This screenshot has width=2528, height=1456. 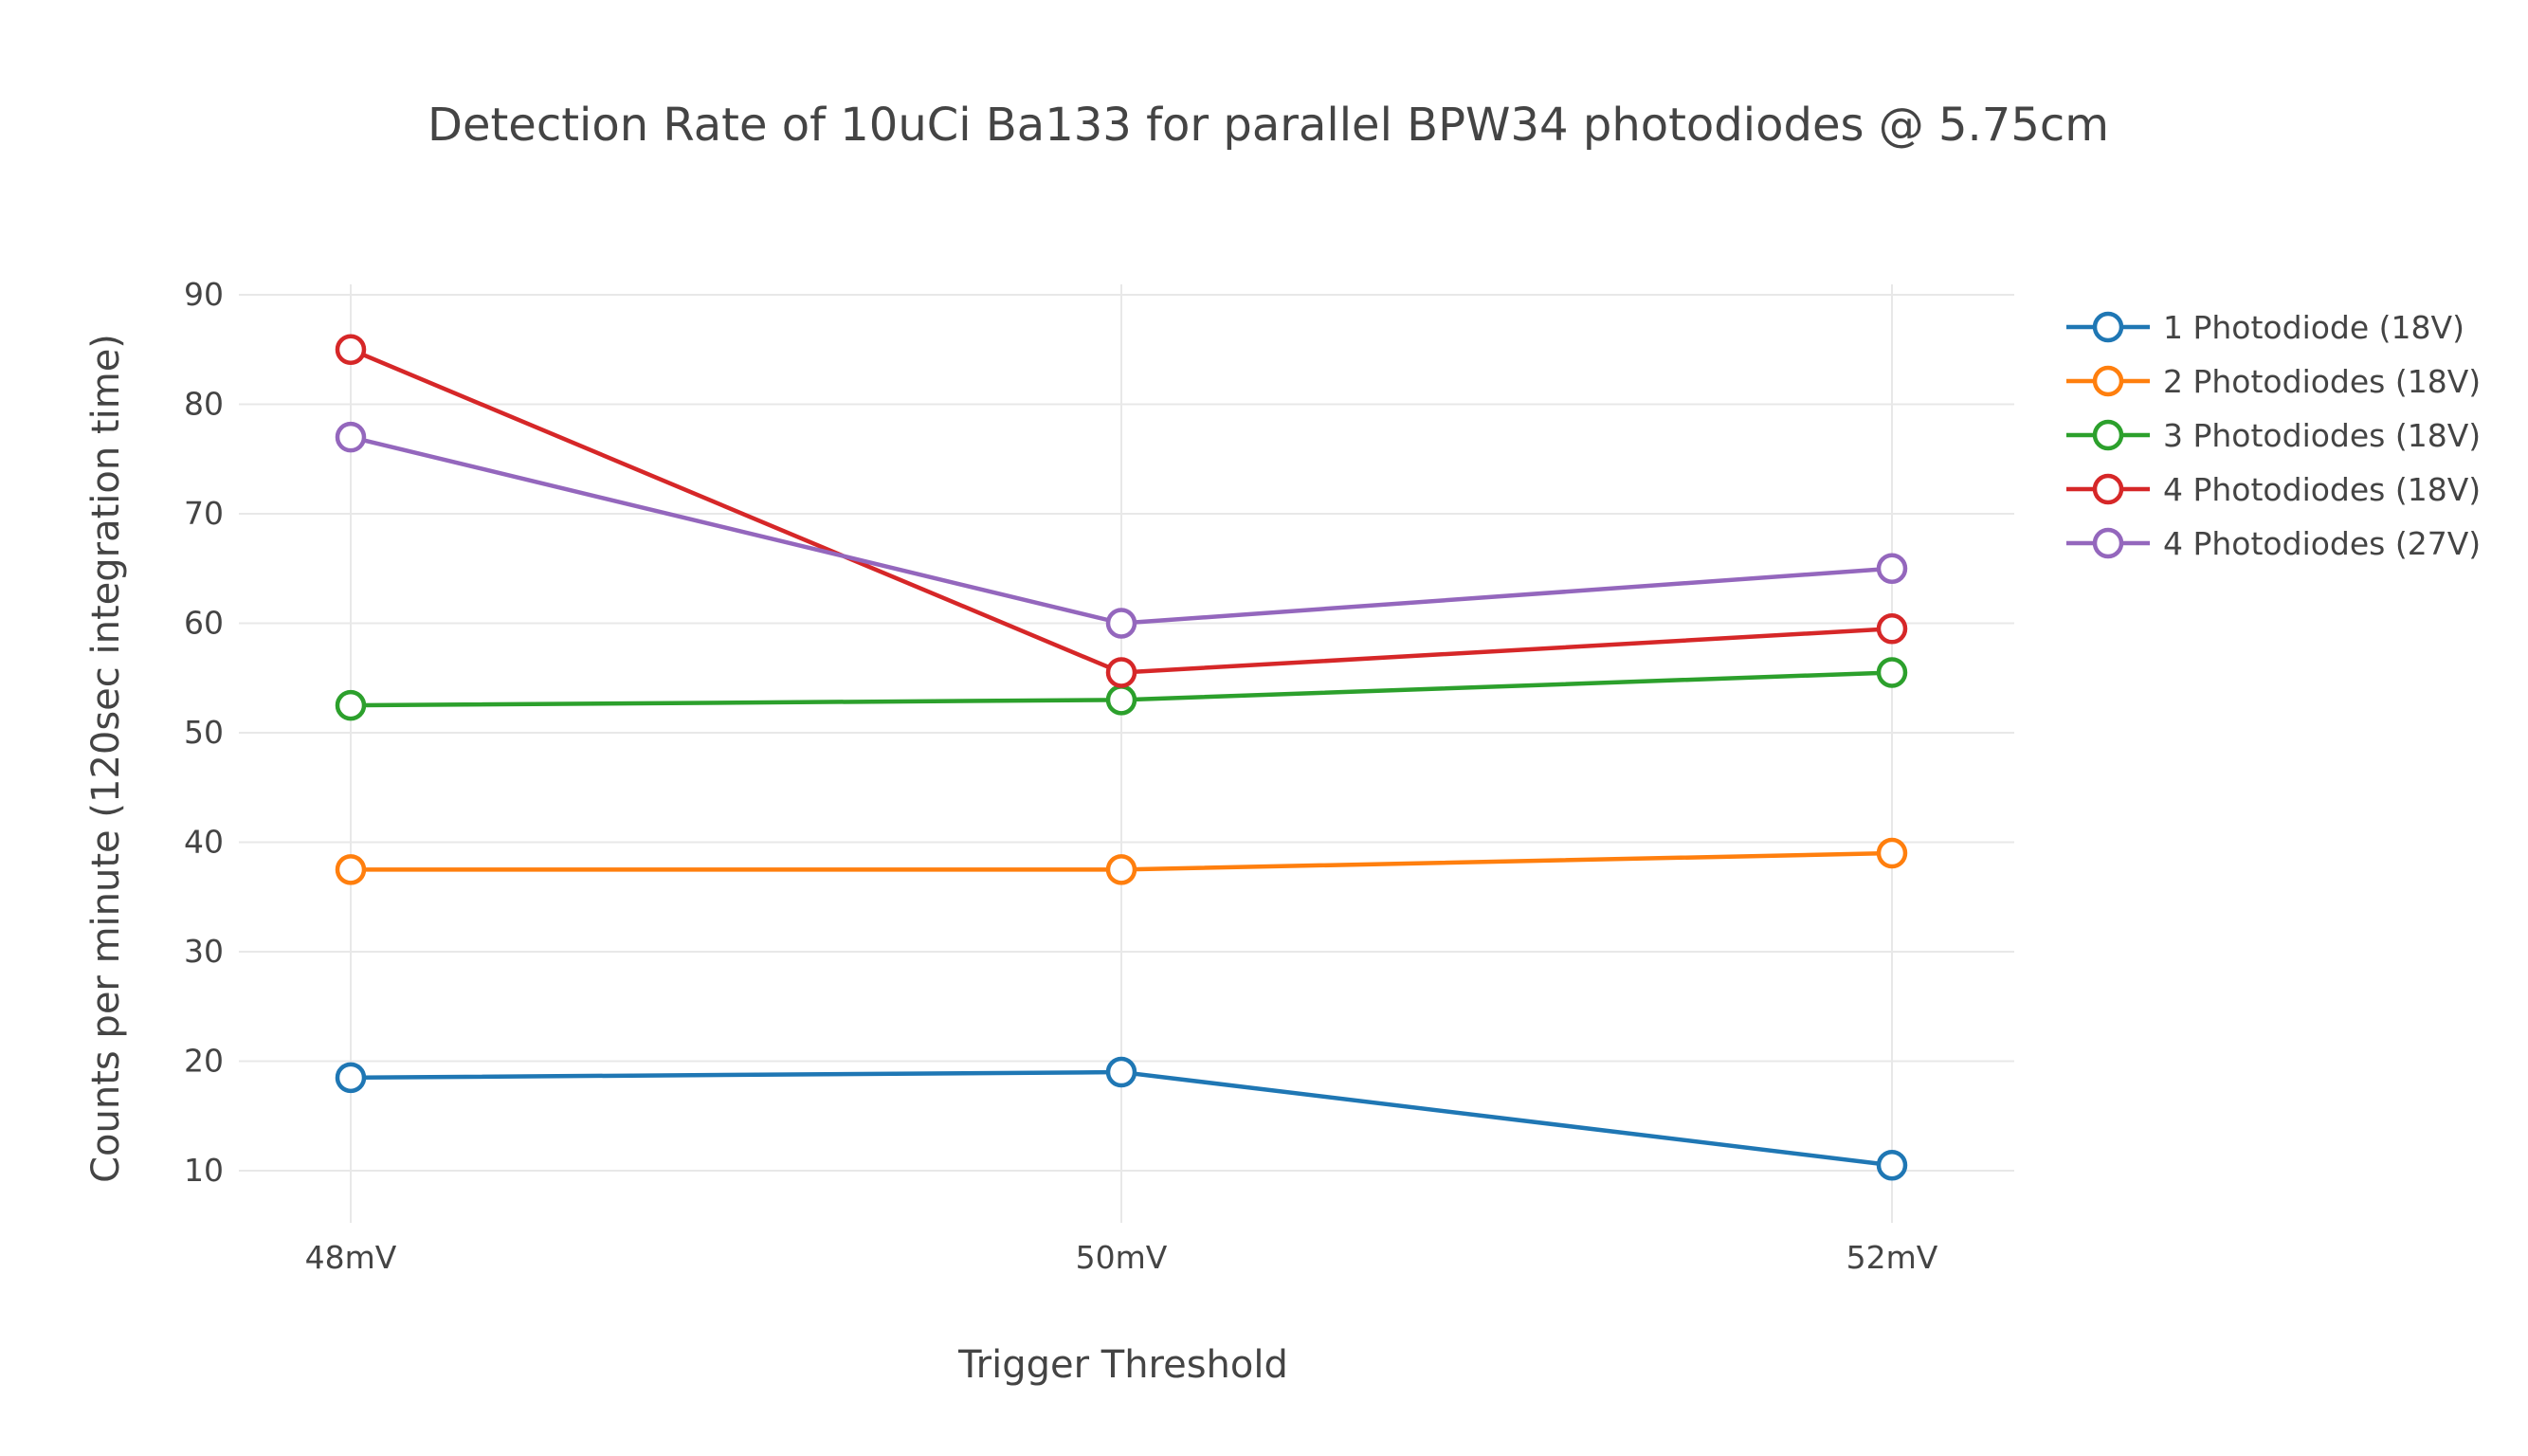 What do you see at coordinates (204, 1061) in the screenshot?
I see `y-tick-label: 20` at bounding box center [204, 1061].